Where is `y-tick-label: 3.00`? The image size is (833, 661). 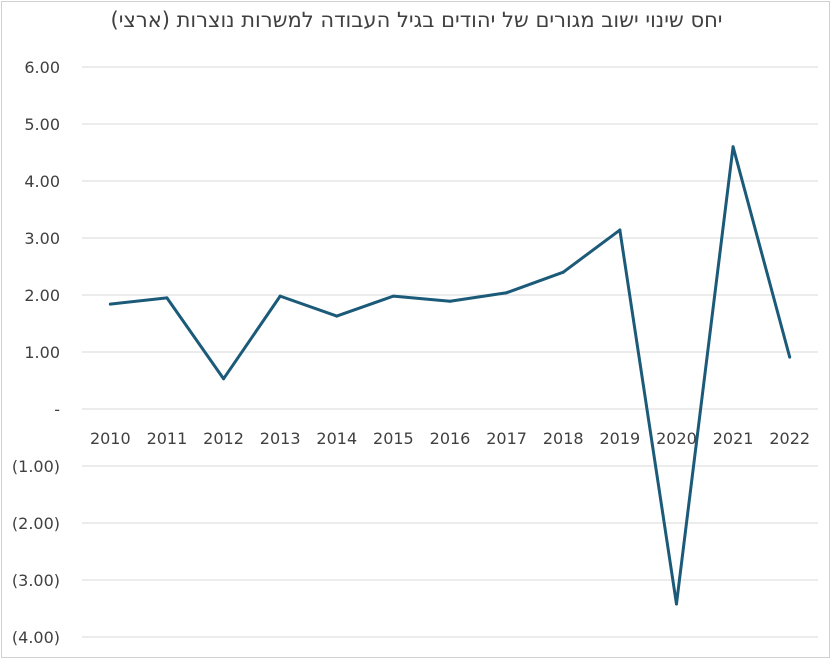 y-tick-label: 3.00 is located at coordinates (42, 238).